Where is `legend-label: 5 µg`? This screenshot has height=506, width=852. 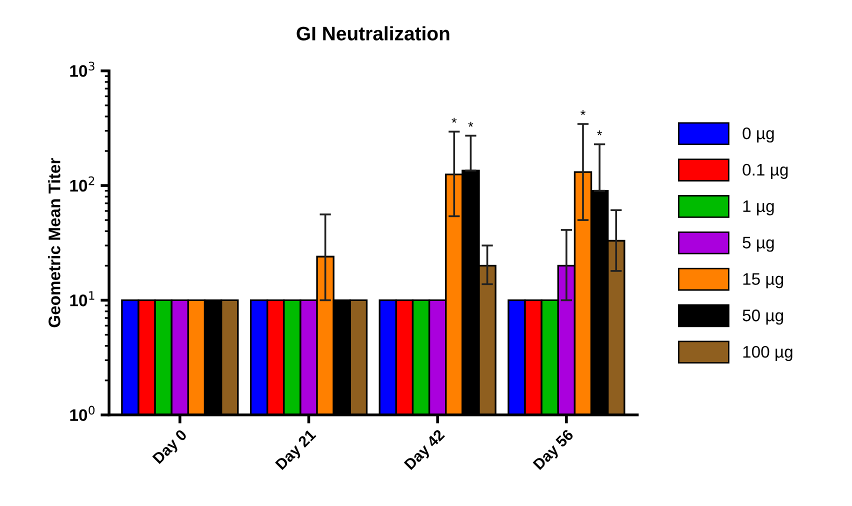 legend-label: 5 µg is located at coordinates (758, 244).